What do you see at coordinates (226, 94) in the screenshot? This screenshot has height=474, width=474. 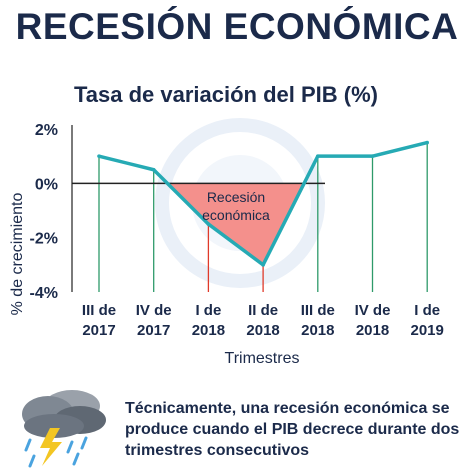 I see `chart-title: Tasa de variación del PIB (%)` at bounding box center [226, 94].